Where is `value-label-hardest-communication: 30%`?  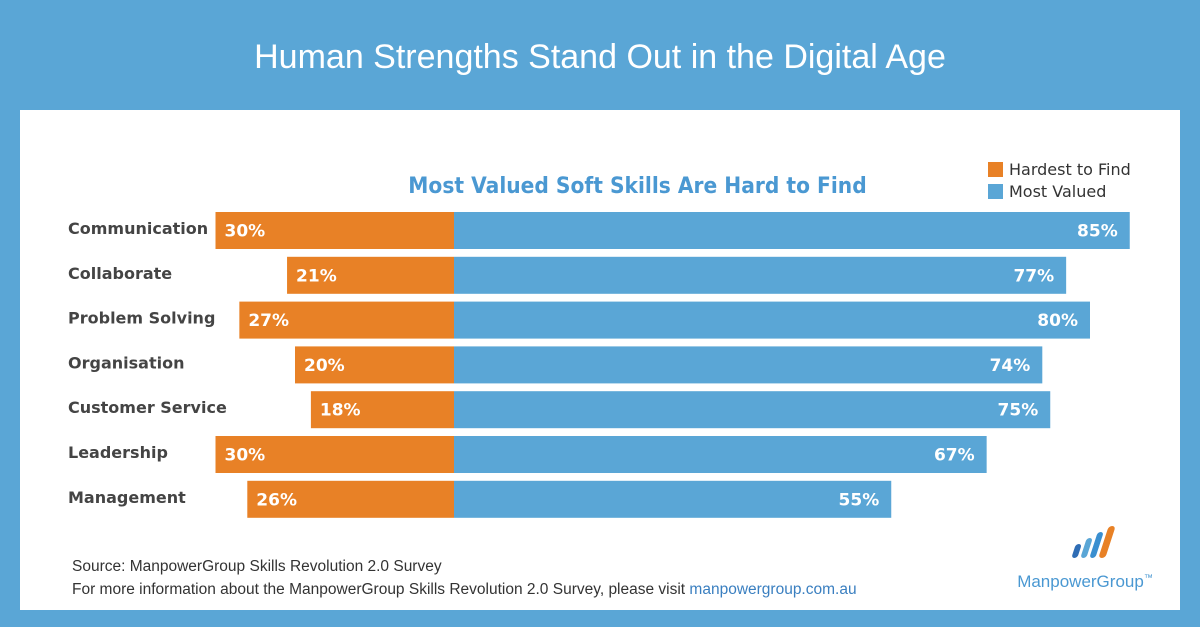
value-label-hardest-communication: 30% is located at coordinates (245, 232).